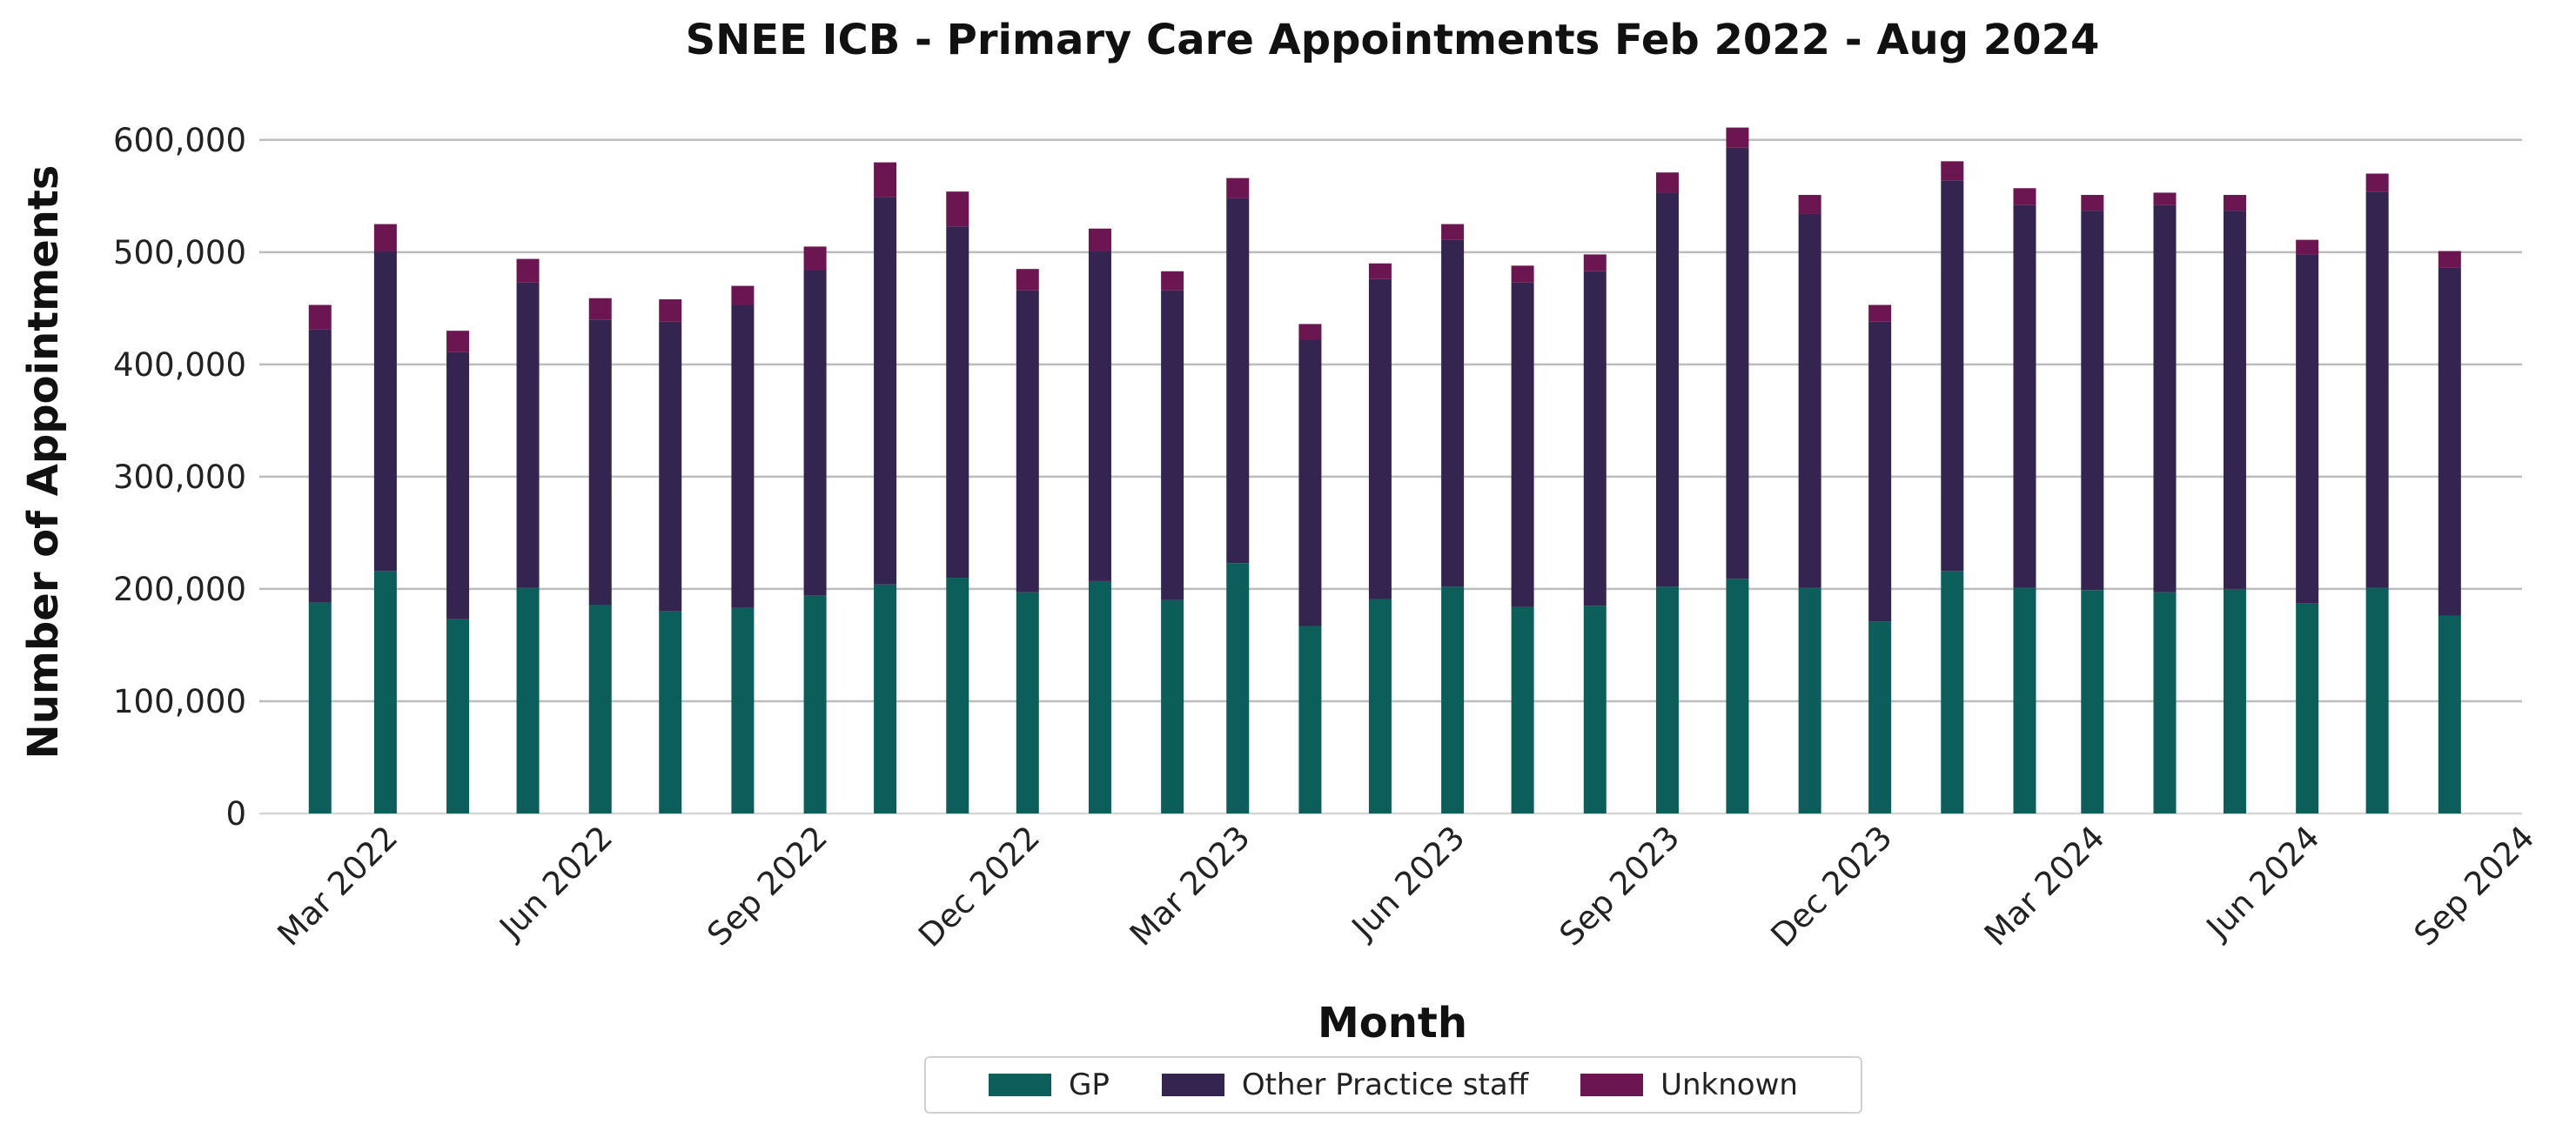 The image size is (2576, 1138). I want to click on legend-swatch-unknown, so click(1612, 1085).